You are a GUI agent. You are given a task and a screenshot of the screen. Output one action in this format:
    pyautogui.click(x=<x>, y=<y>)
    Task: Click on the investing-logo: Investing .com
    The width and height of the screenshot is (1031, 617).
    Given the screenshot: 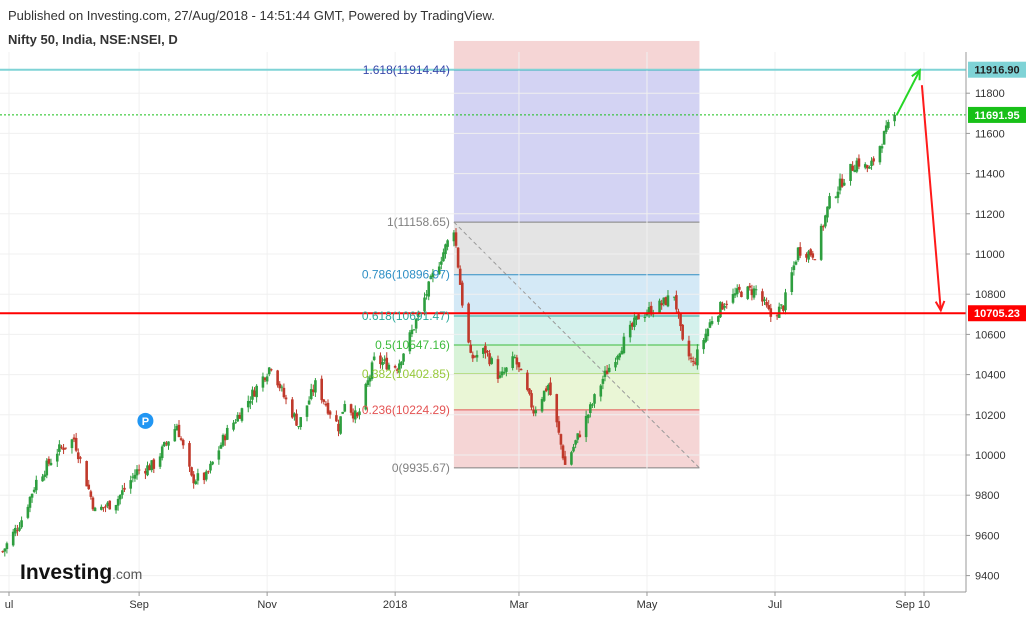 What is the action you would take?
    pyautogui.click(x=81, y=572)
    